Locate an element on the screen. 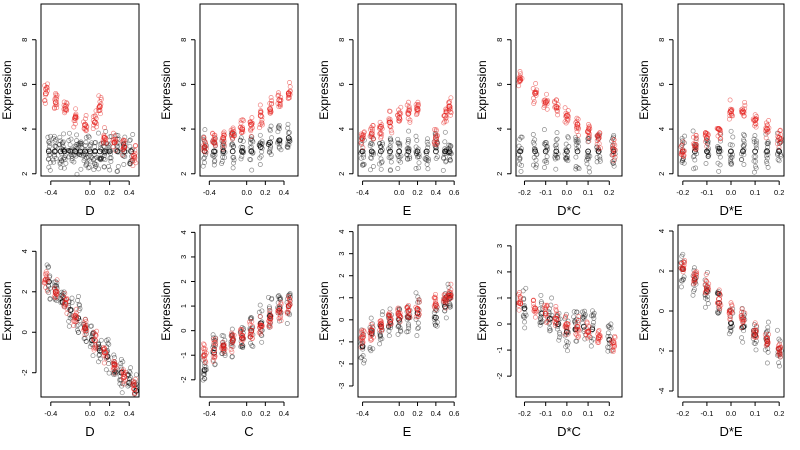 This screenshot has height=450, width=800. x-tick-label: 0.4 is located at coordinates (284, 192).